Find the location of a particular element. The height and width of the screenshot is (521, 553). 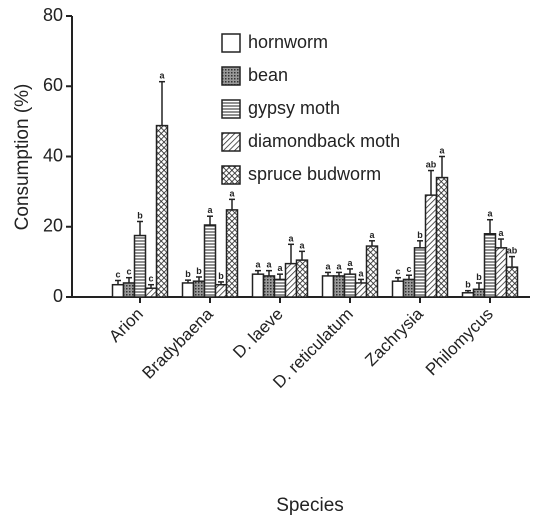

legend-label: spruce budworm is located at coordinates (314, 174).